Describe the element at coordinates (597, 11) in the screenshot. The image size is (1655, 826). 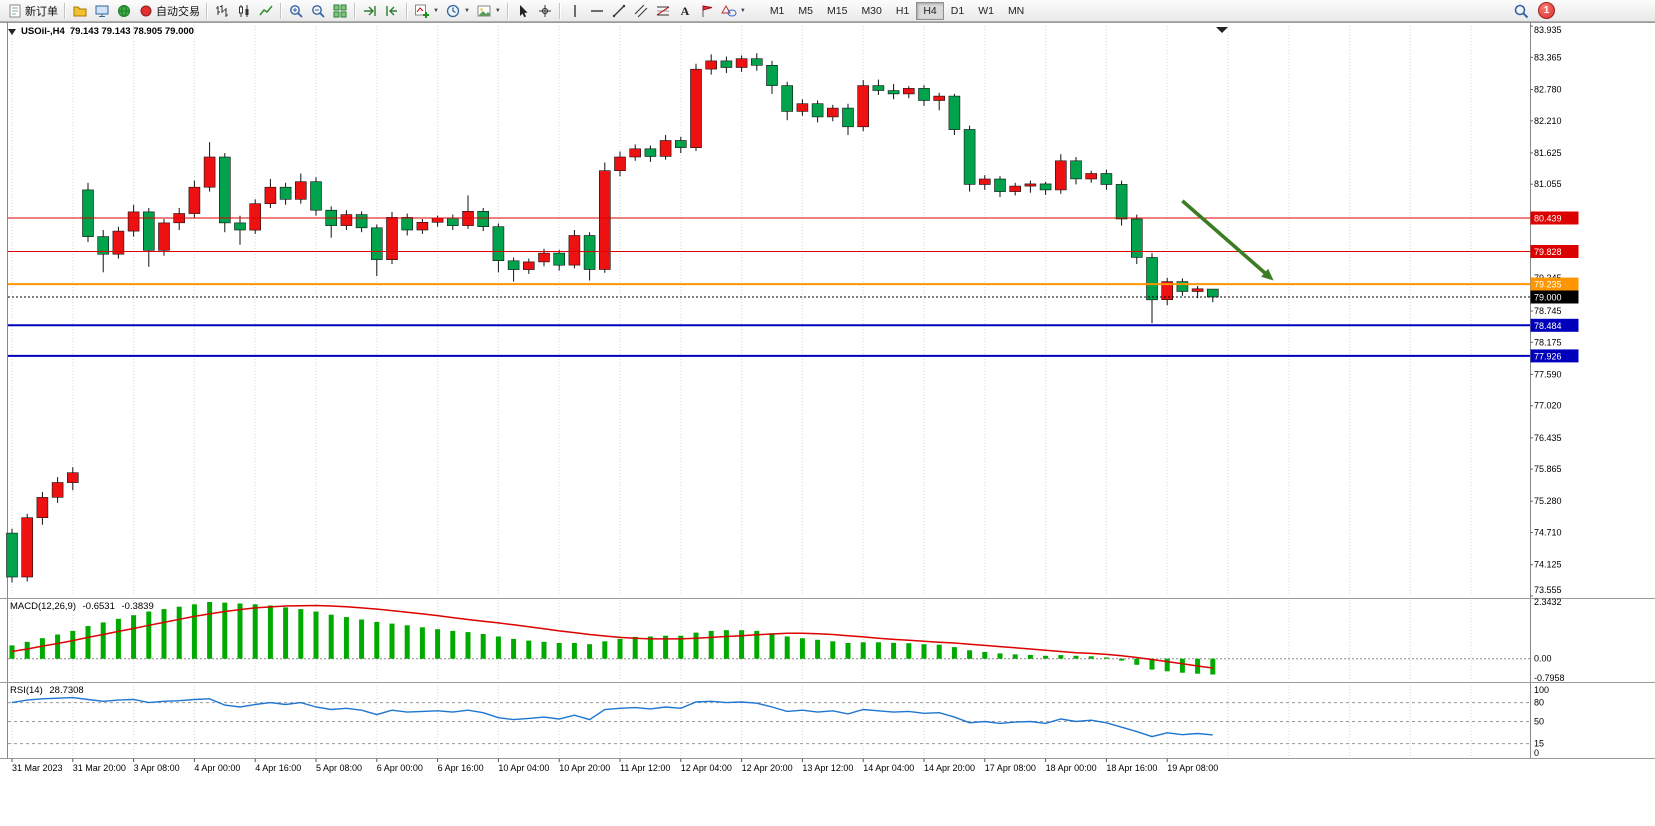
I see `horizontal-line-button` at that location.